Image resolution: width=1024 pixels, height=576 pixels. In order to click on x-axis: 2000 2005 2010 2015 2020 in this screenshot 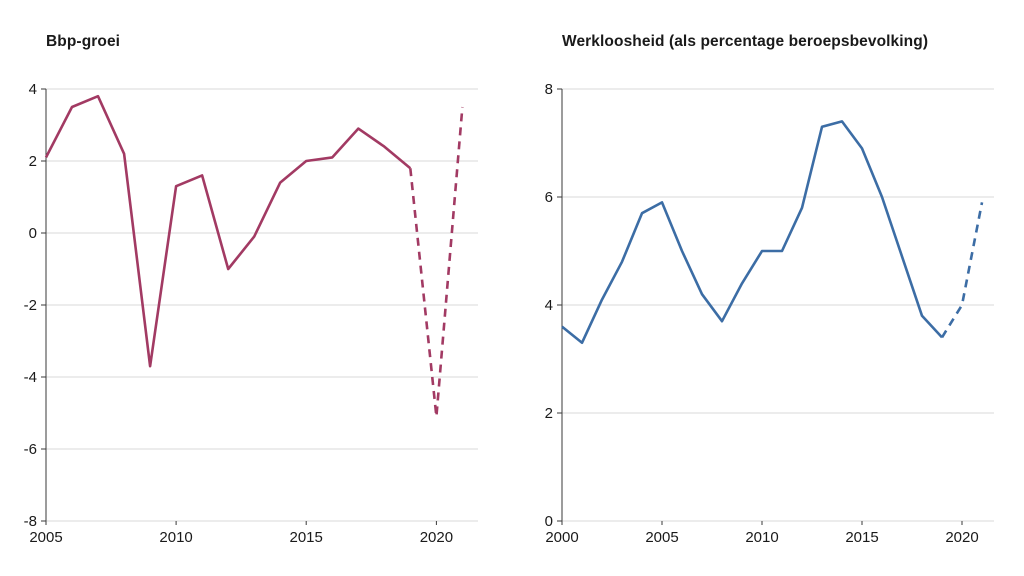, I will do `click(762, 533)`.